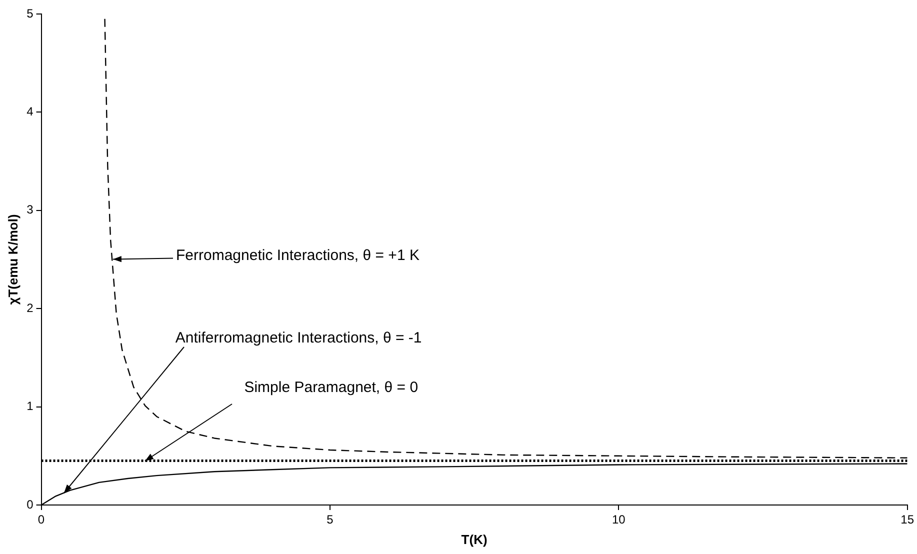  What do you see at coordinates (474, 539) in the screenshot?
I see `x-axis-title: T(K)` at bounding box center [474, 539].